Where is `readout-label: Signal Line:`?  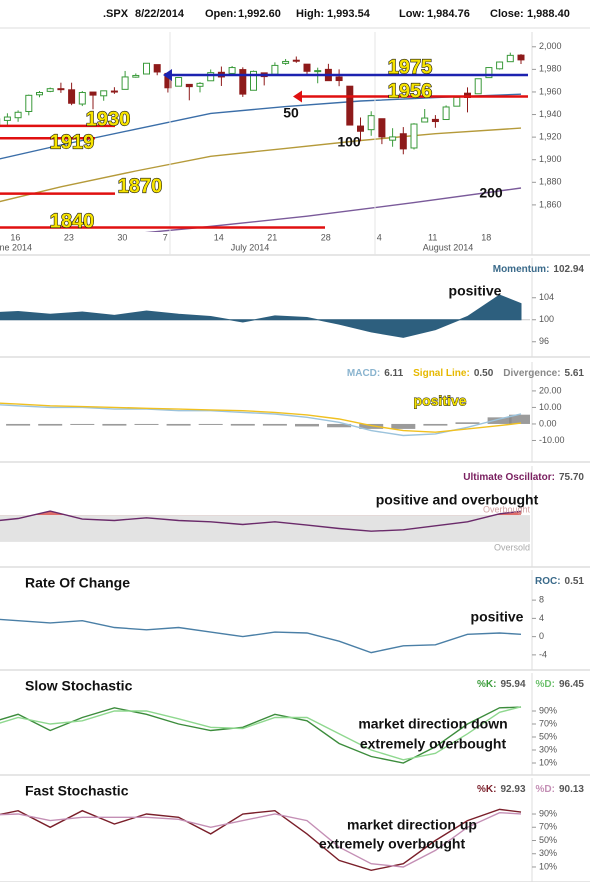 readout-label: Signal Line: is located at coordinates (441, 373).